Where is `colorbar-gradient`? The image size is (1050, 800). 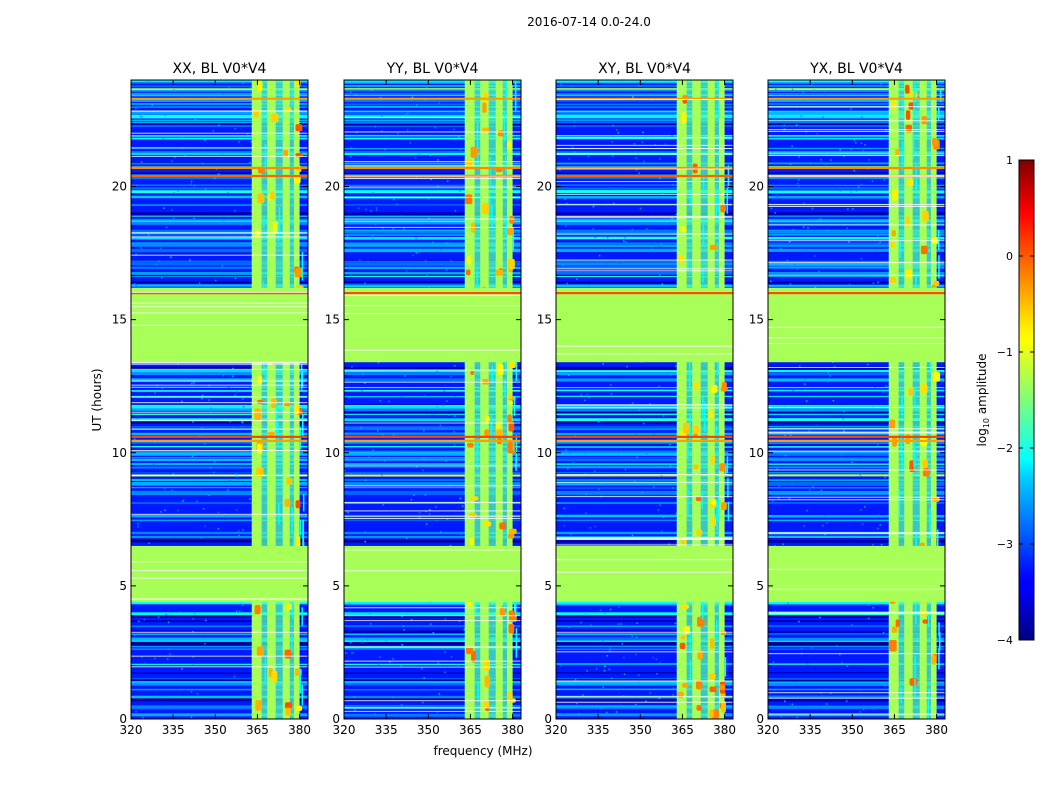
colorbar-gradient is located at coordinates (1026, 400).